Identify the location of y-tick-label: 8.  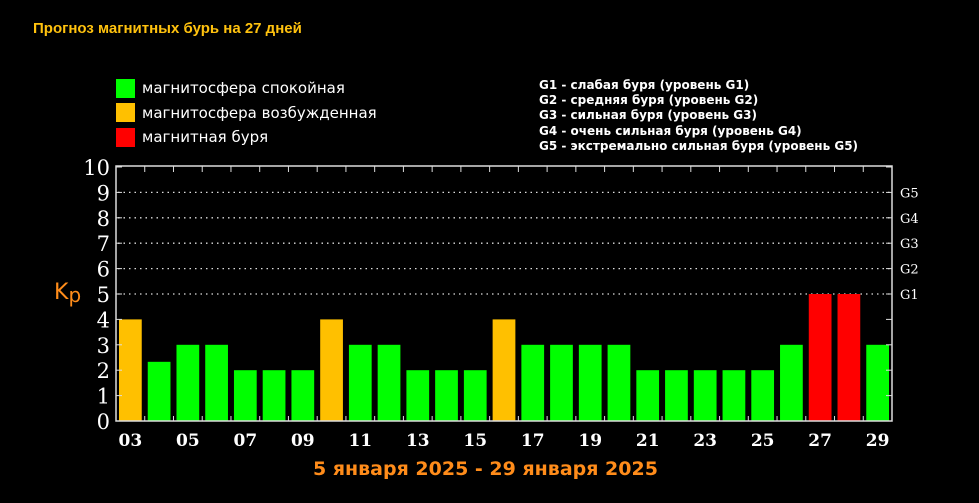
(103, 219).